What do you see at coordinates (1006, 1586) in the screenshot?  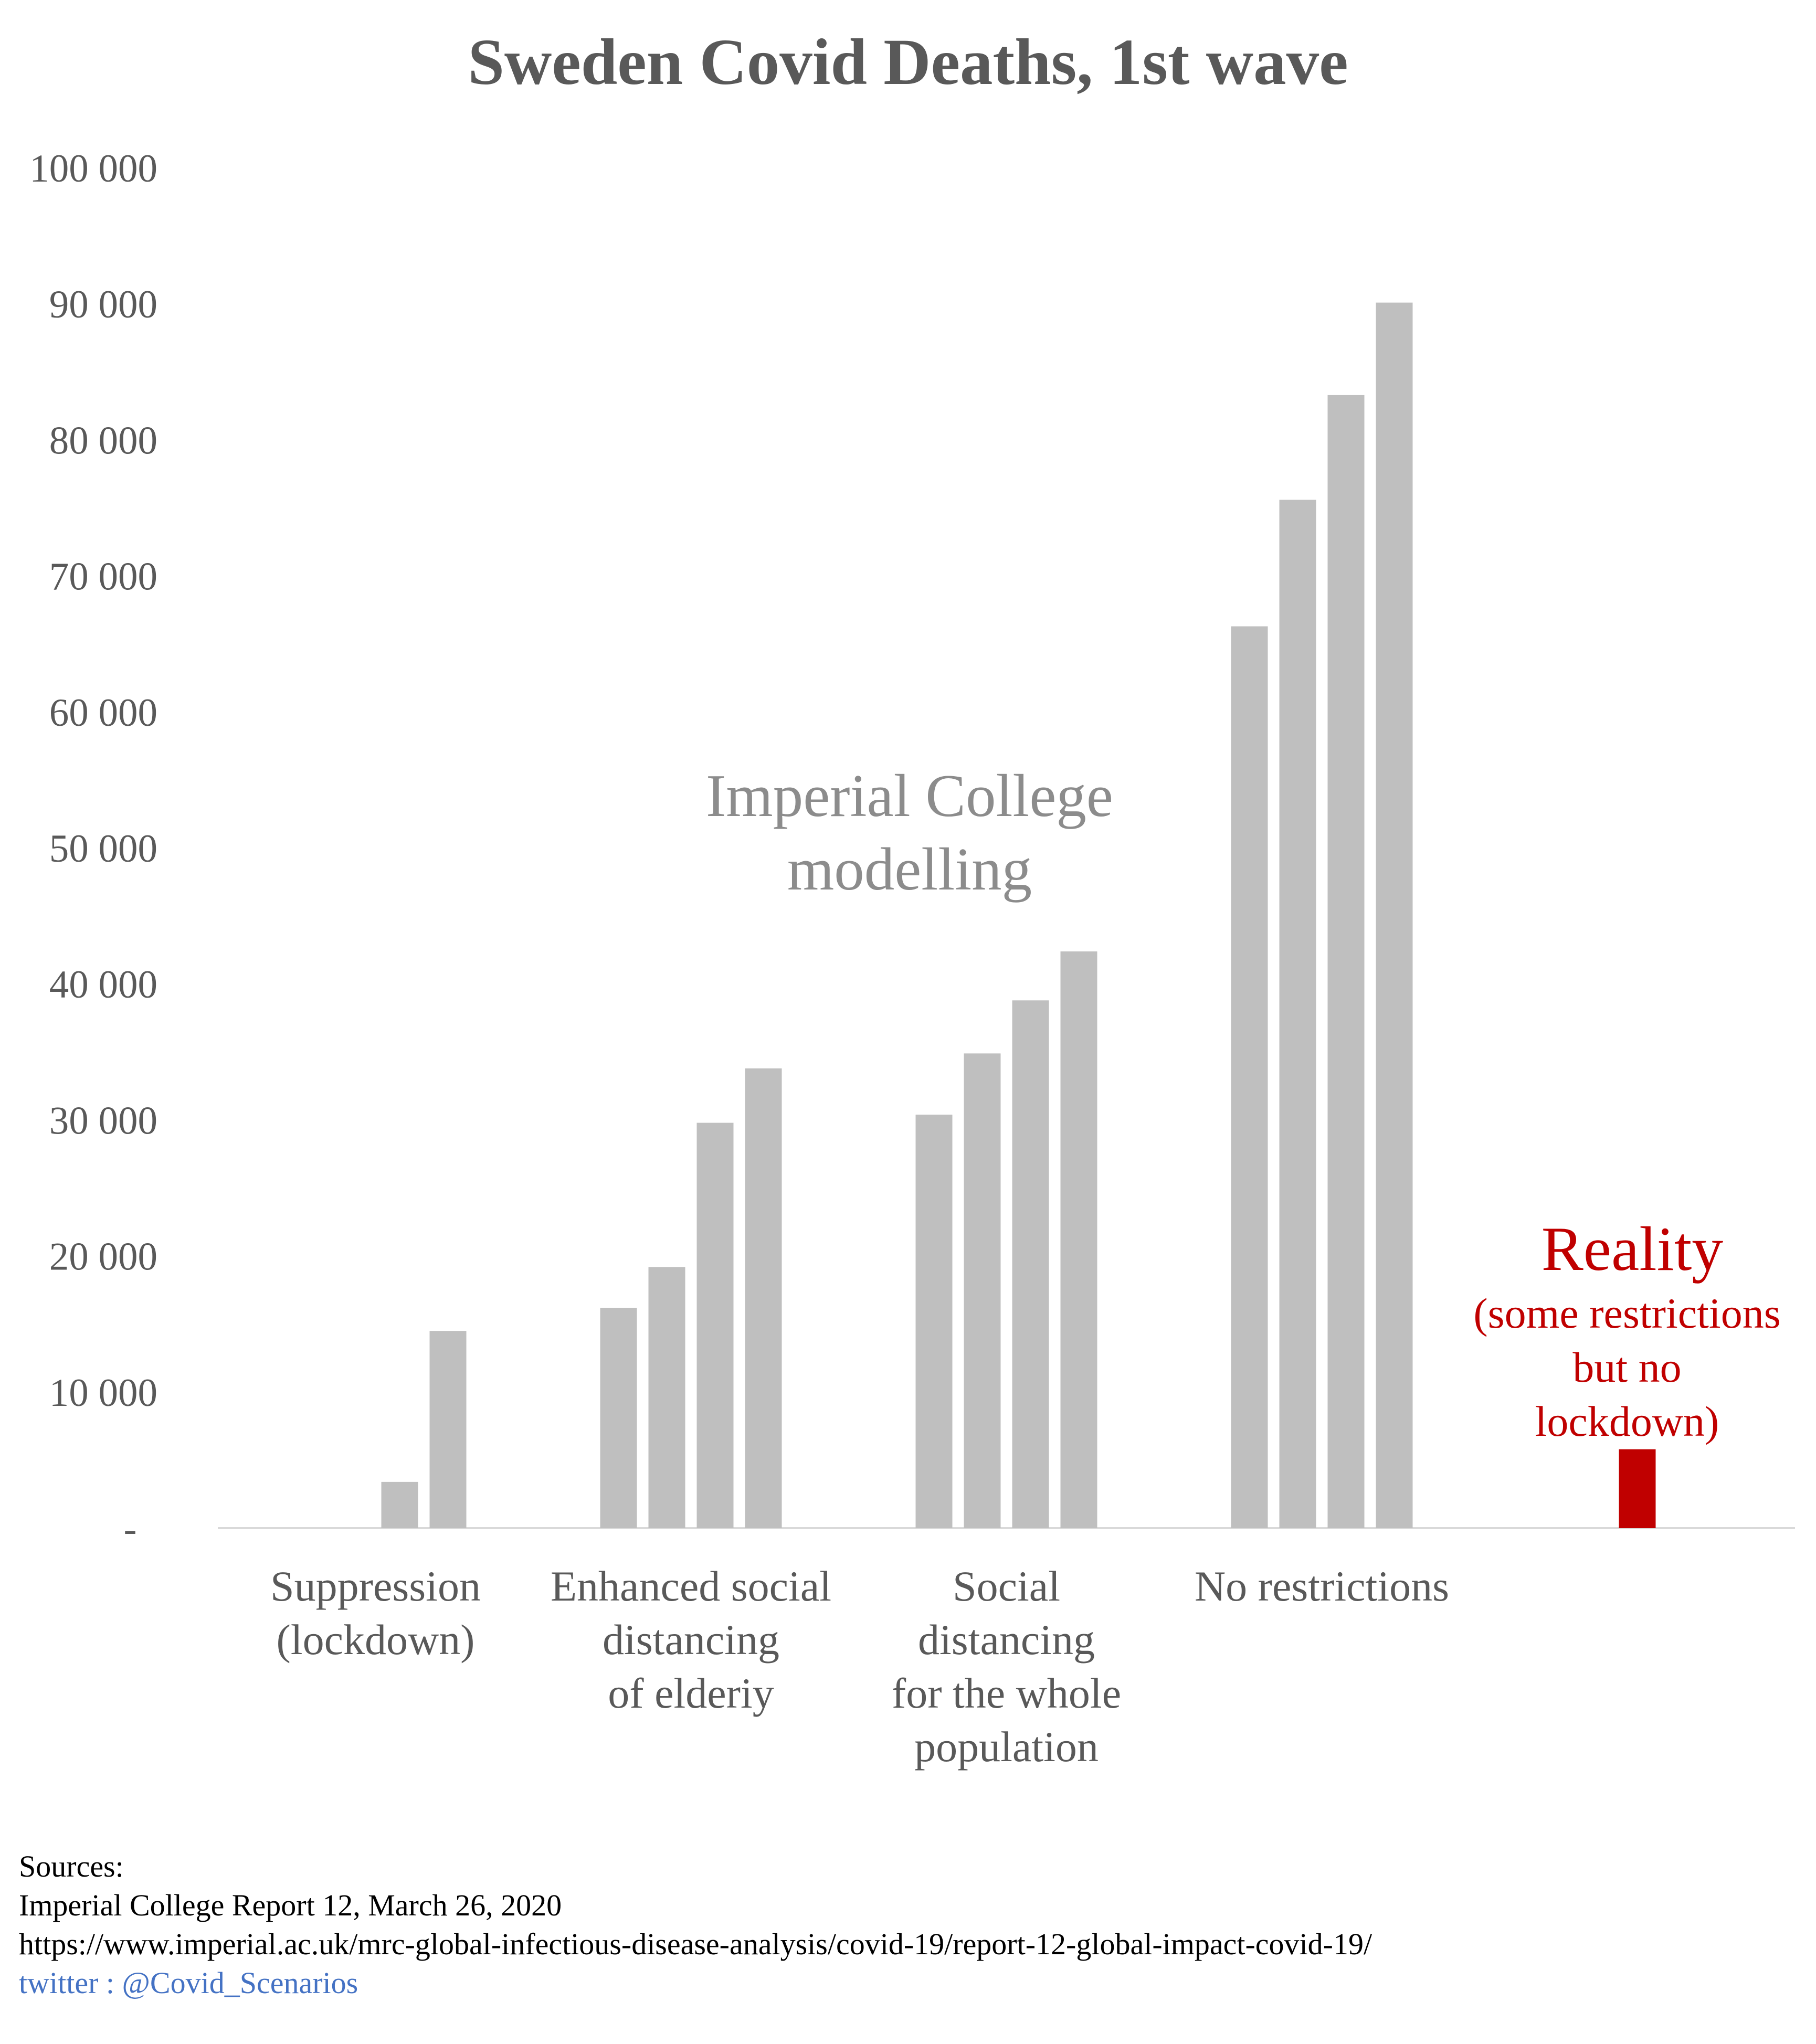 I see `category-label: Social` at bounding box center [1006, 1586].